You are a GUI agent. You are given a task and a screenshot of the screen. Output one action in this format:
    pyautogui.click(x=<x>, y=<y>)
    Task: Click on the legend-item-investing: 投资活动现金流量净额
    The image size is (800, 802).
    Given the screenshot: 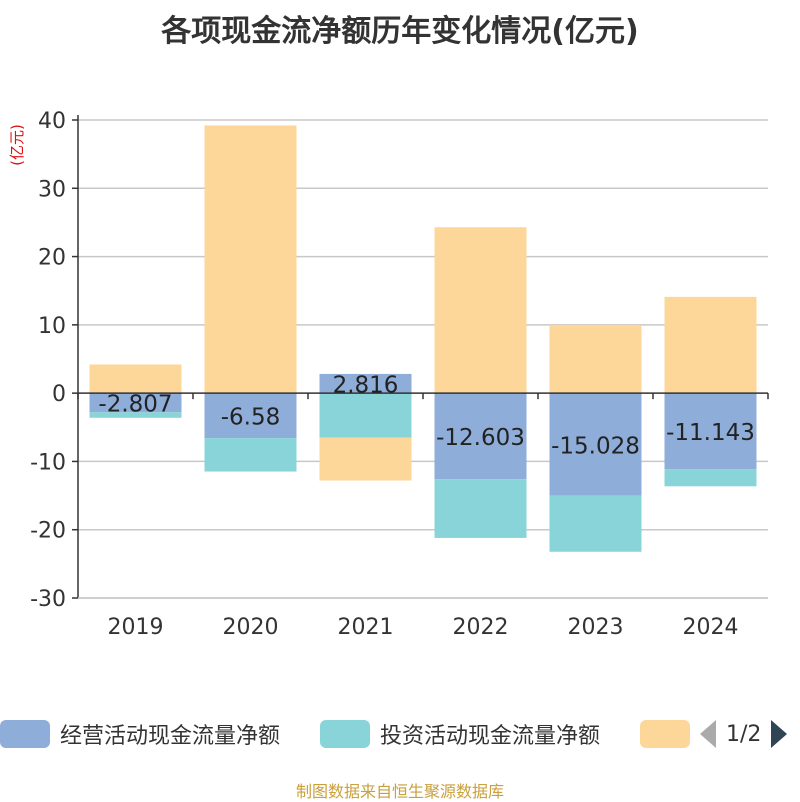 What is the action you would take?
    pyautogui.click(x=460, y=734)
    